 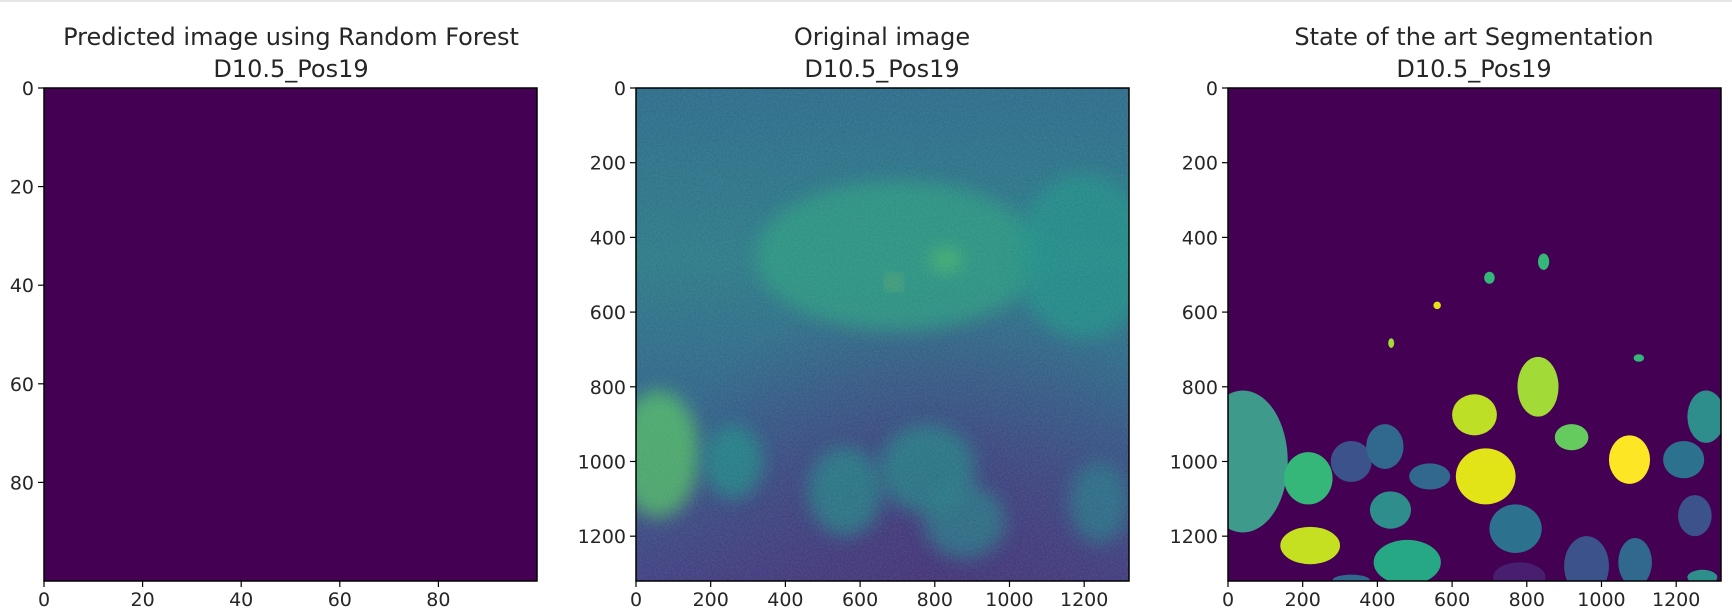 I want to click on x-tick-label: 20, so click(x=143, y=600).